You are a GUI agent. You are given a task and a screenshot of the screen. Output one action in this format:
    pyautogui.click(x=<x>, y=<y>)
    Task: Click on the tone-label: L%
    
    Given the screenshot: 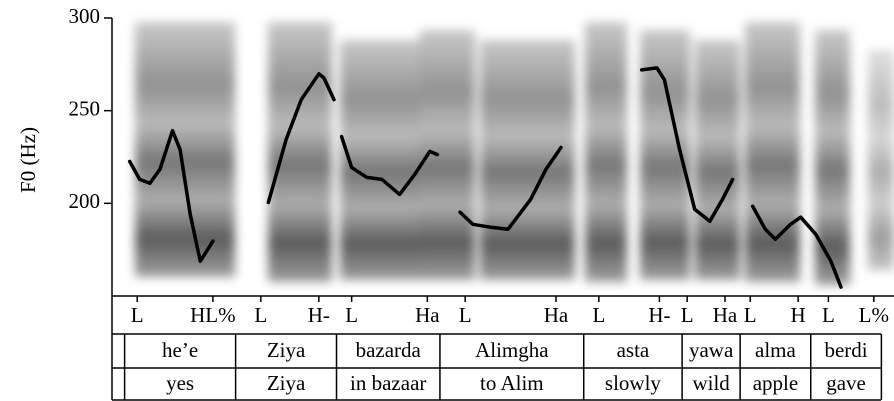 What is the action you would take?
    pyautogui.click(x=874, y=315)
    